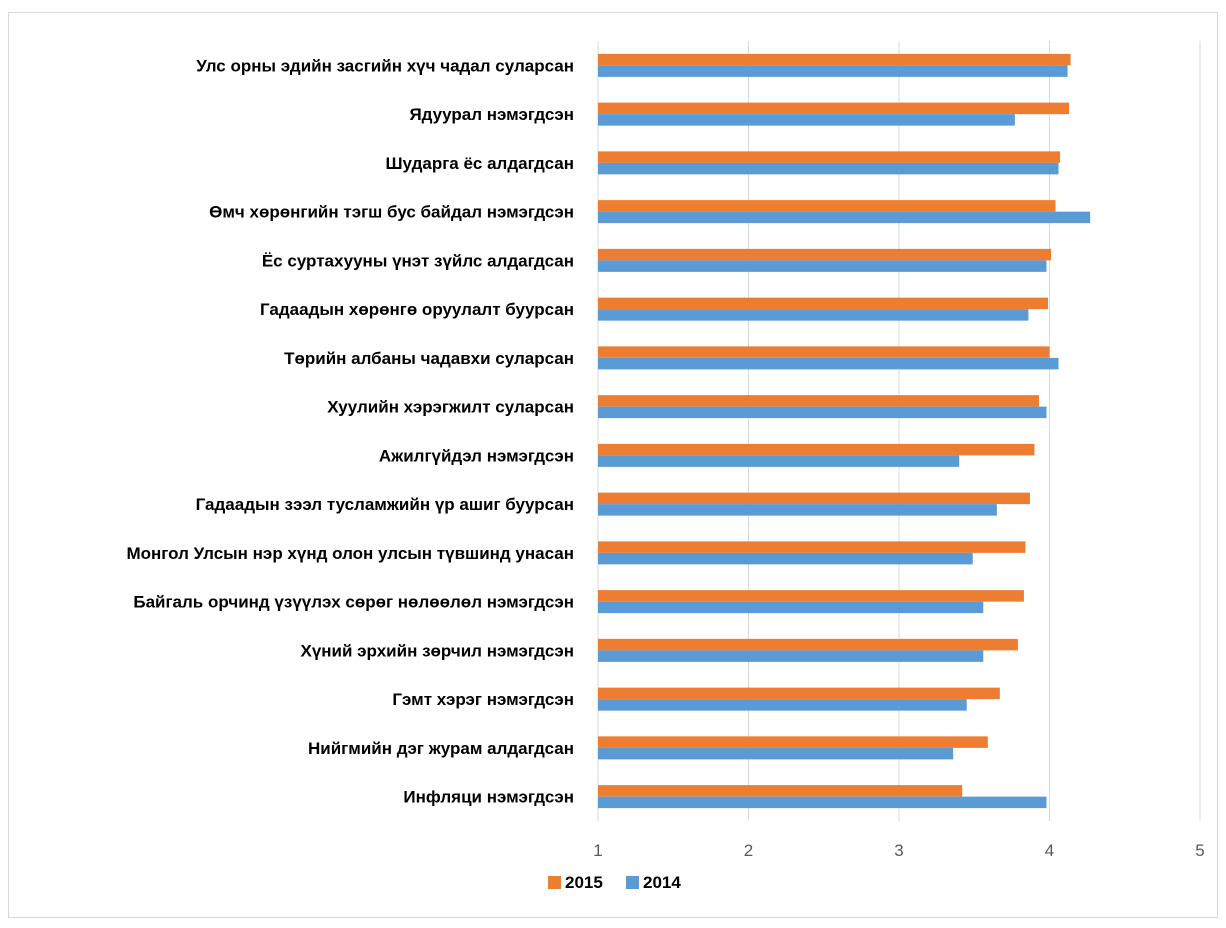  Describe the element at coordinates (385, 504) in the screenshot. I see `category-label: Гадаадын зээл тусламжийн үр ашиг буурсан` at that location.